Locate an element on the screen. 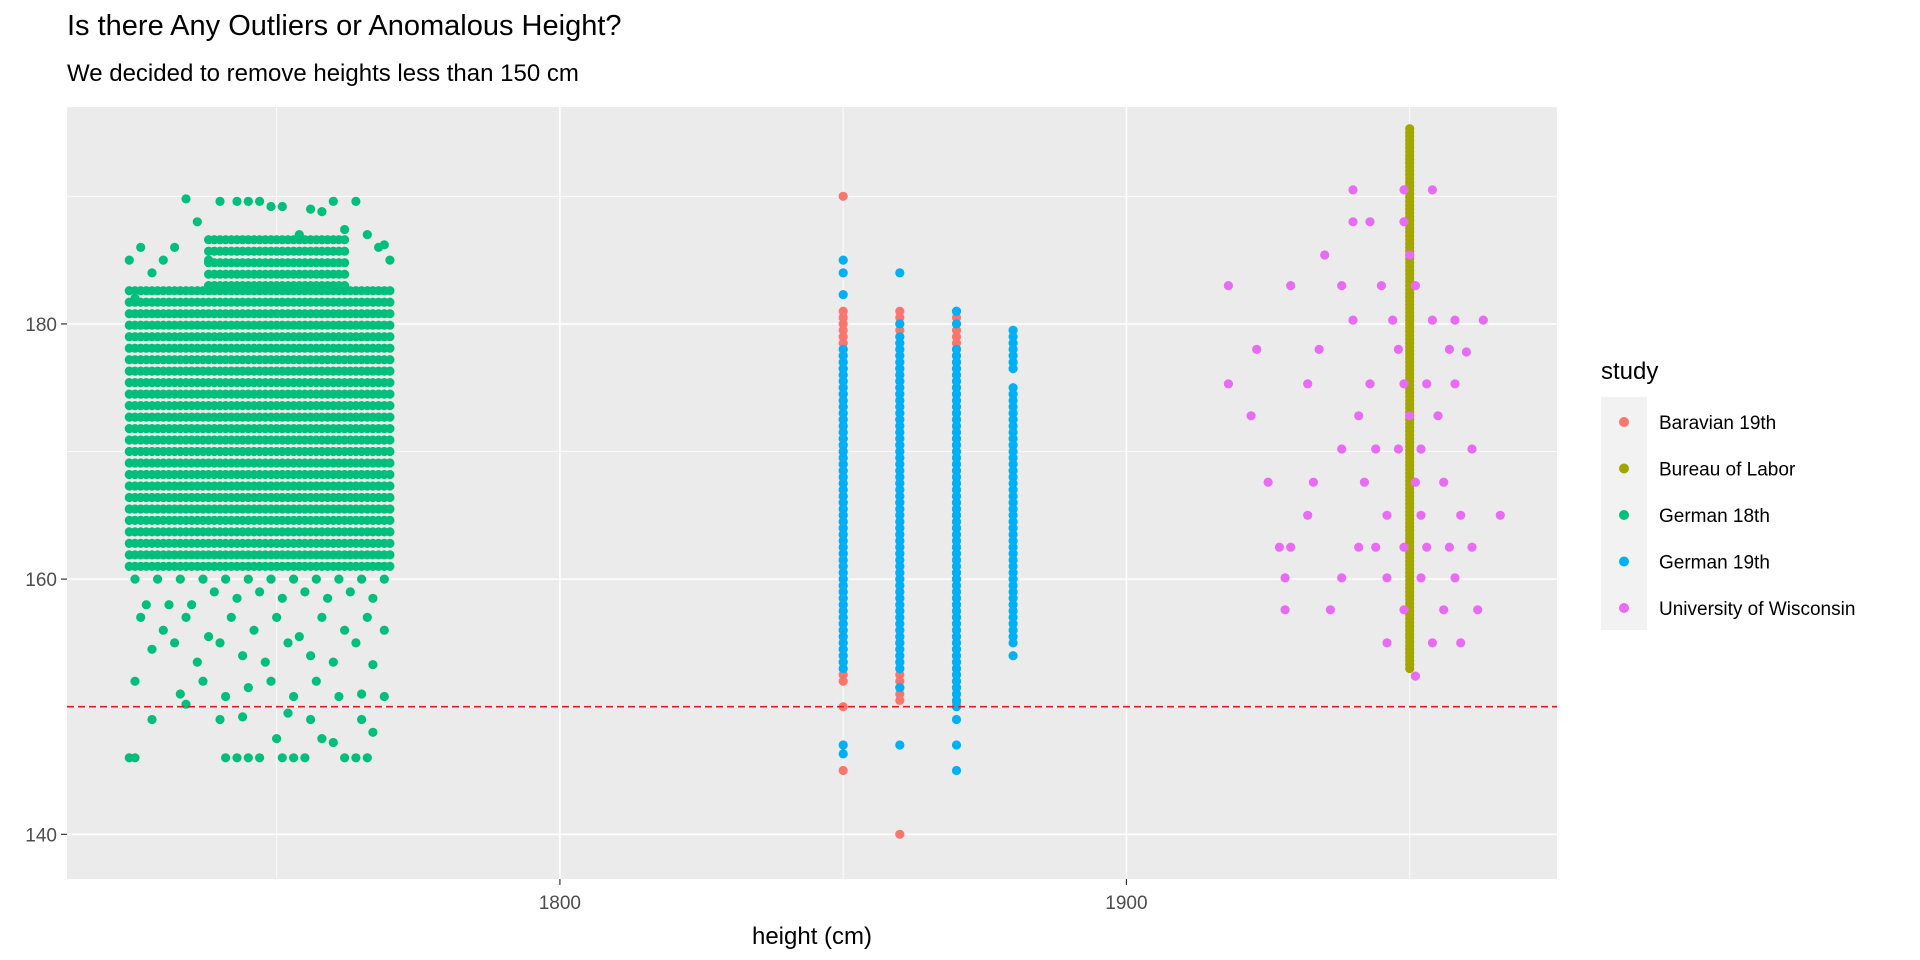 The height and width of the screenshot is (960, 1920). legend-label: University of Wisconsin is located at coordinates (1757, 609).